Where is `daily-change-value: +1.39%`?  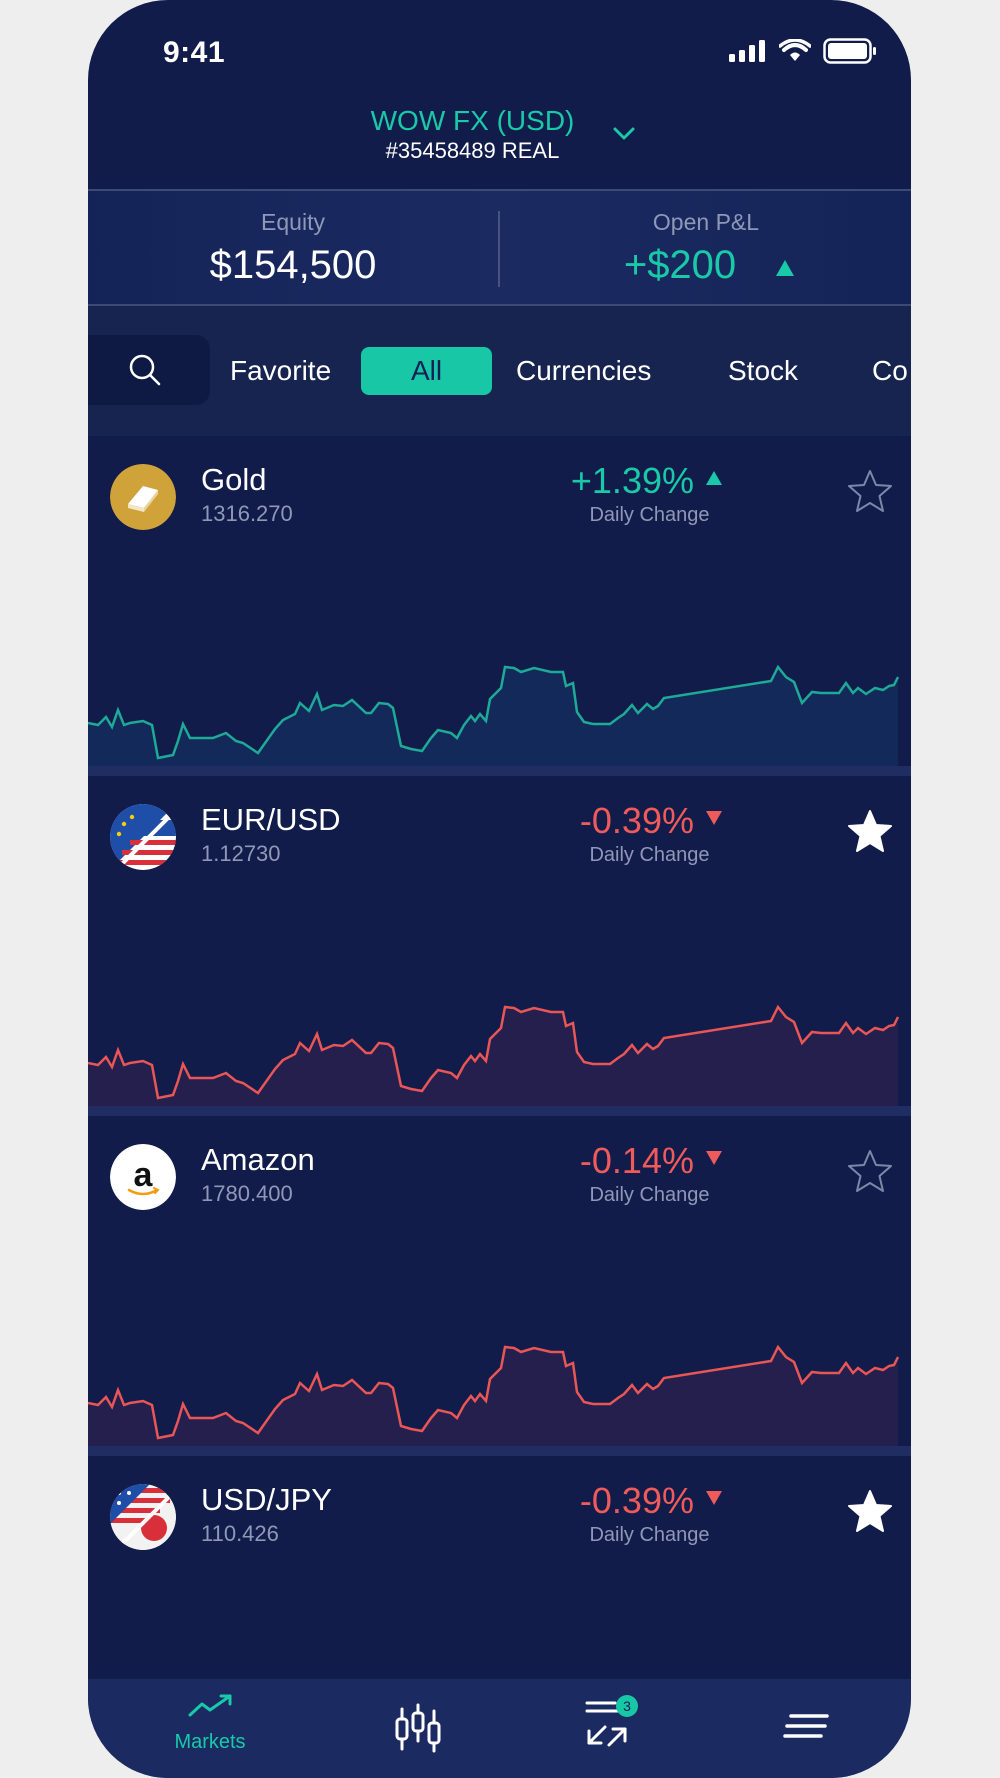 daily-change-value: +1.39% is located at coordinates (632, 480).